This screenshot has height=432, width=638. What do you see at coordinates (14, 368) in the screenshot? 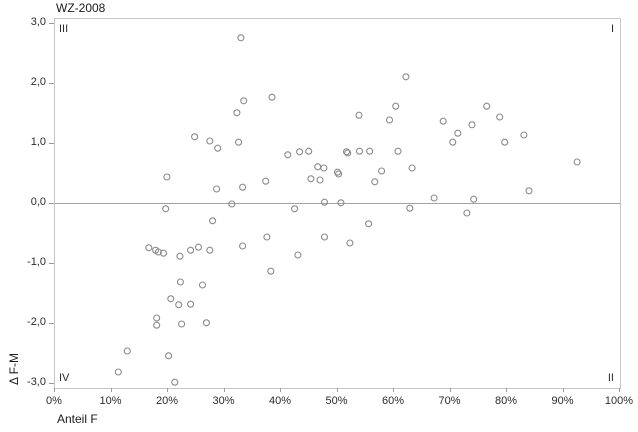
I see `y-axis-label: Δ F-M` at bounding box center [14, 368].